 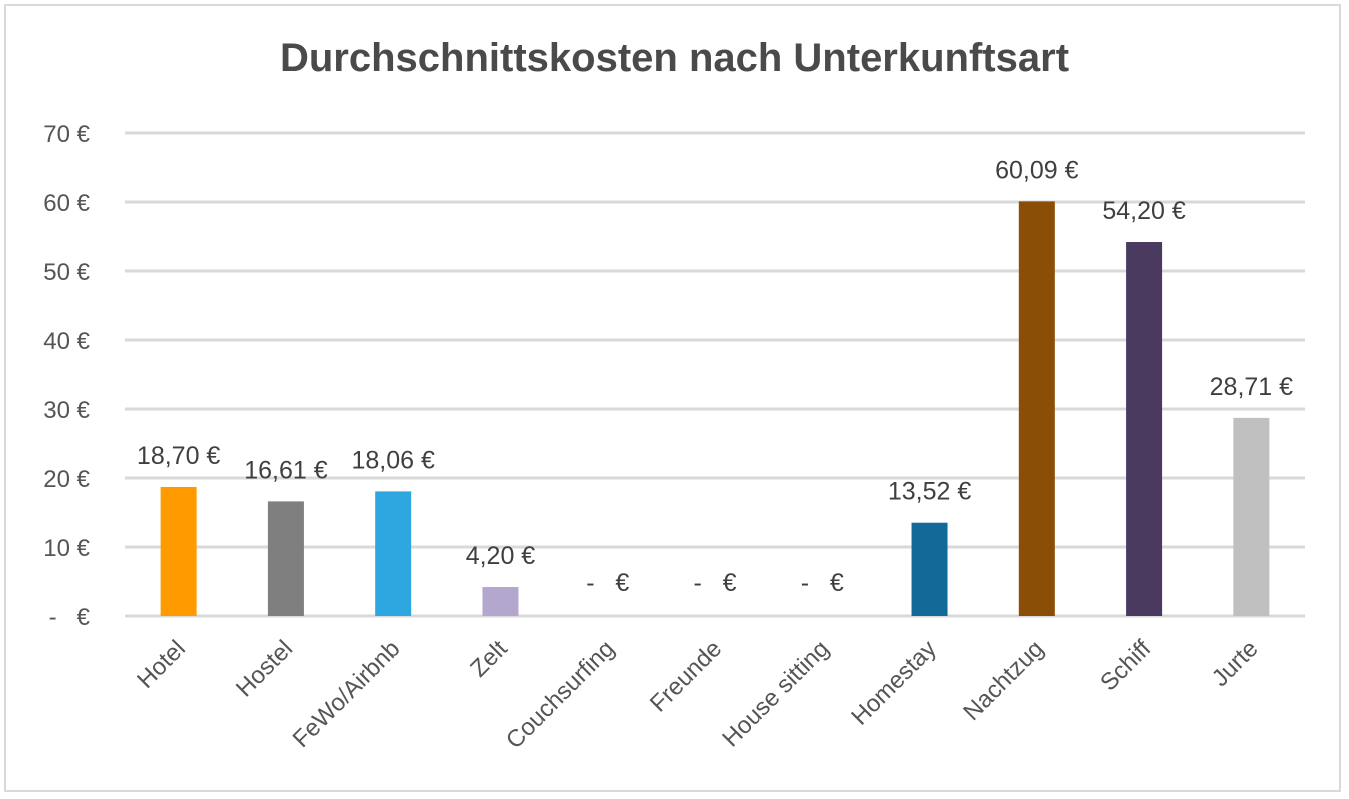 I want to click on bar-hostel, so click(x=285, y=558).